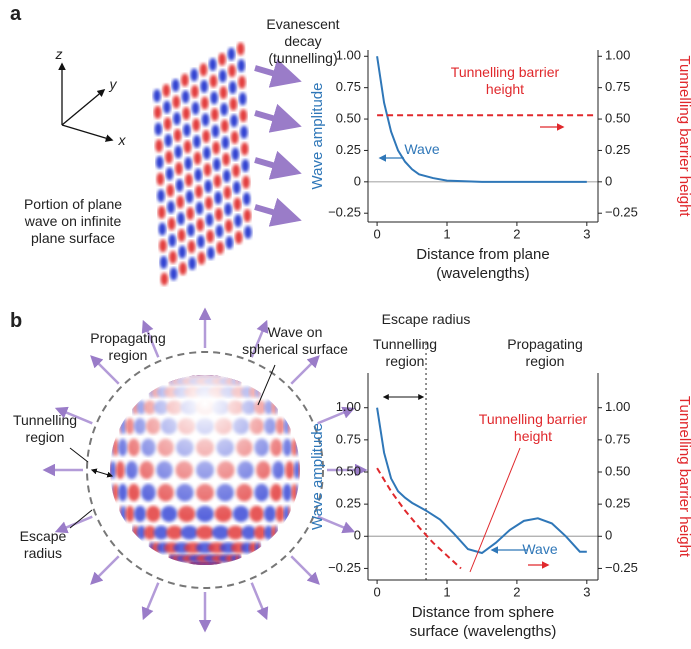  What do you see at coordinates (317, 476) in the screenshot?
I see `y-axis-label: Wave amplitude` at bounding box center [317, 476].